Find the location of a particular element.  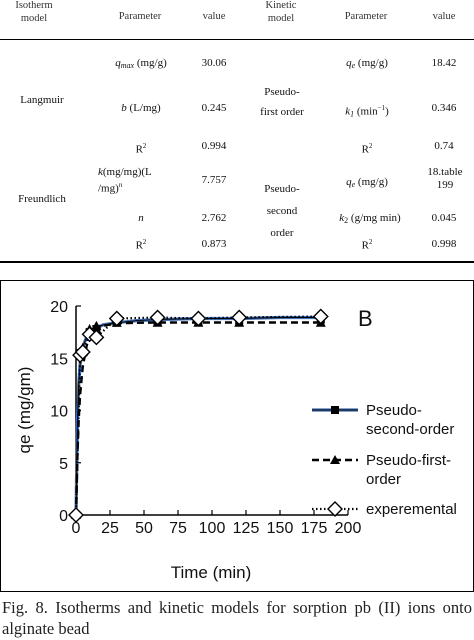

value-r2-langmuir: 0.994 is located at coordinates (214, 146).